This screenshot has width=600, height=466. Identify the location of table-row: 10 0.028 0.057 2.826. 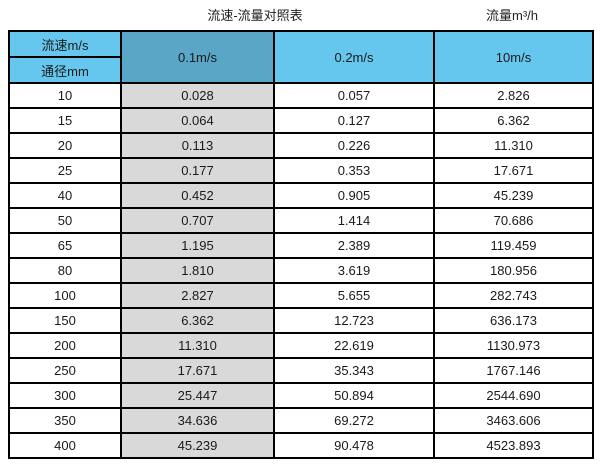
(301, 95).